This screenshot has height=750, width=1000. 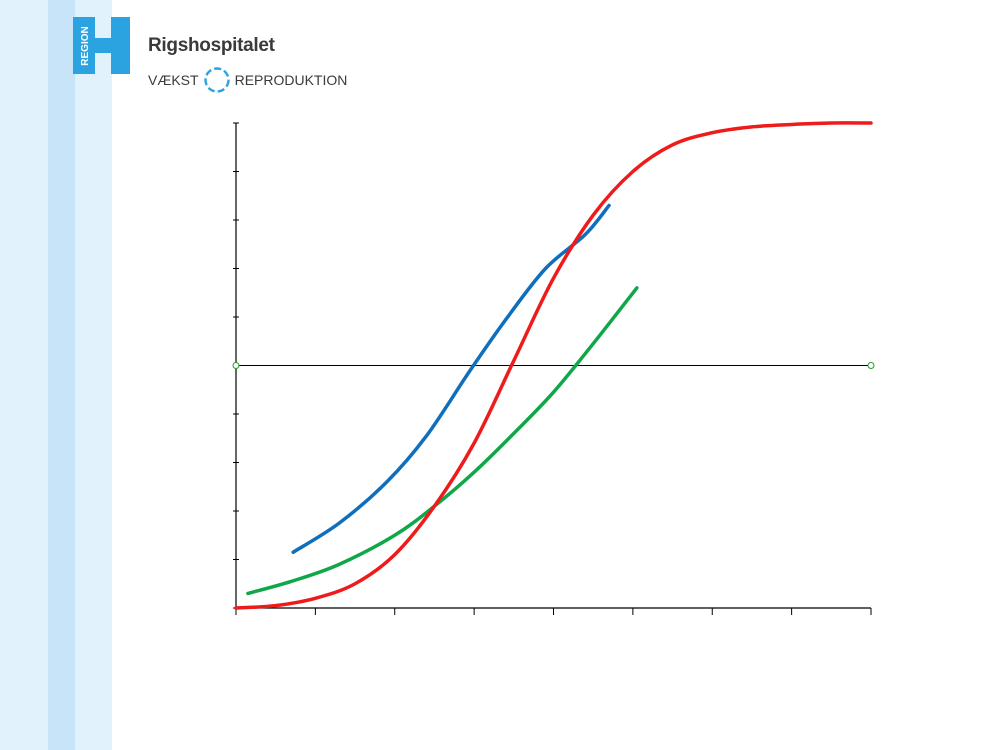 What do you see at coordinates (173, 80) in the screenshot?
I see `subtitle-left: VÆKST` at bounding box center [173, 80].